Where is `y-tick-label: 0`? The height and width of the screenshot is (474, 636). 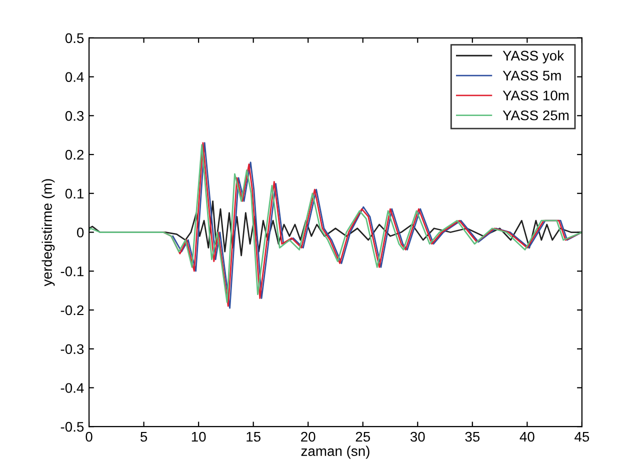 y-tick-label: 0 is located at coordinates (80, 233).